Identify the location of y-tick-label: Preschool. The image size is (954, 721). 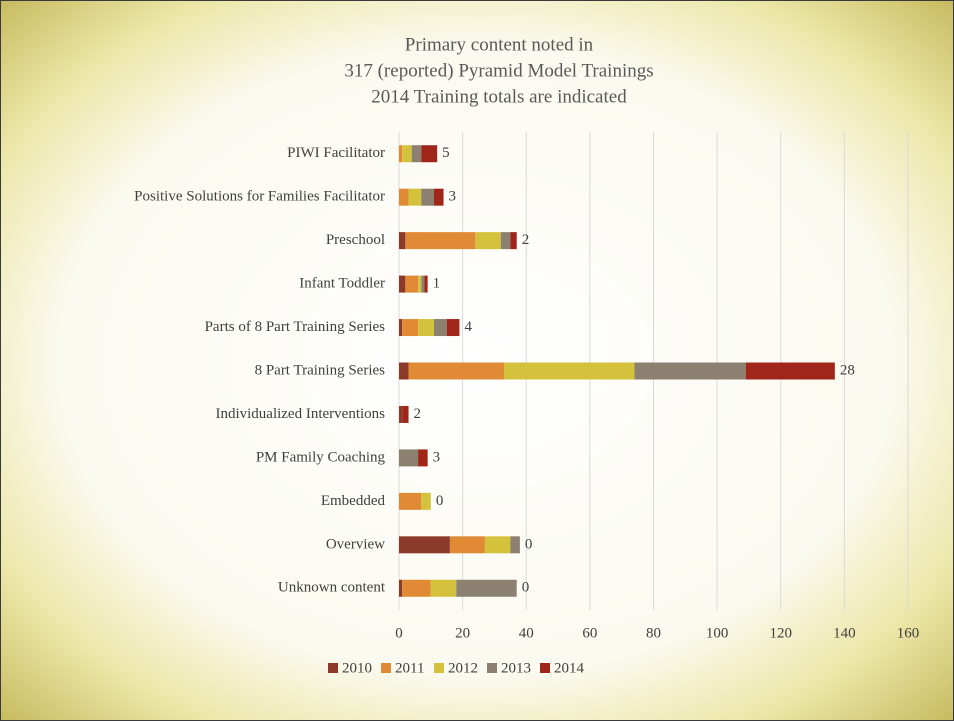
(355, 240).